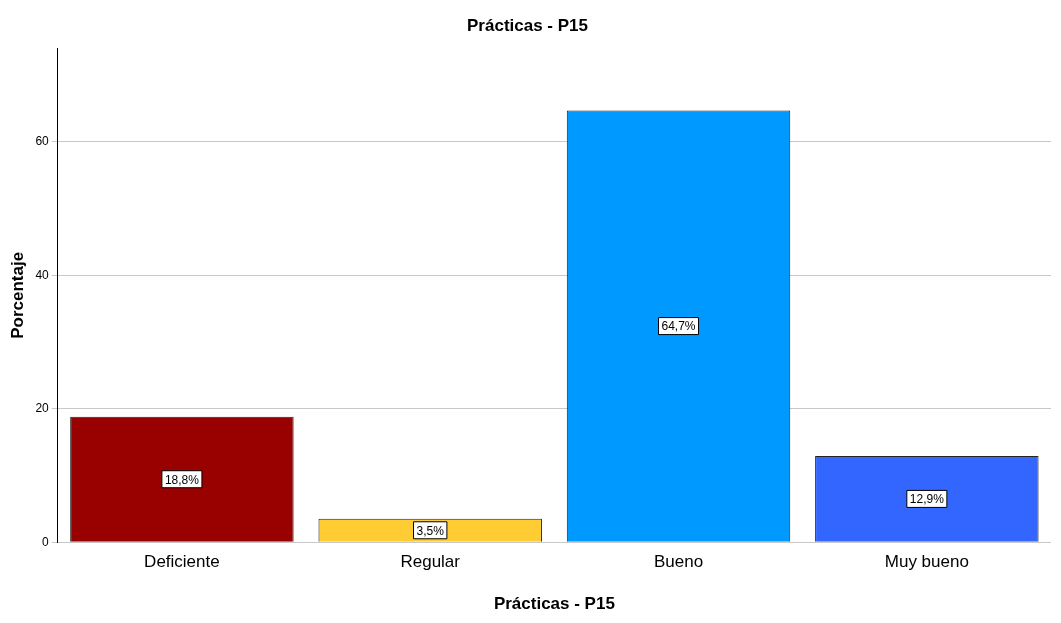  What do you see at coordinates (430, 562) in the screenshot?
I see `x-tick-label: Regular` at bounding box center [430, 562].